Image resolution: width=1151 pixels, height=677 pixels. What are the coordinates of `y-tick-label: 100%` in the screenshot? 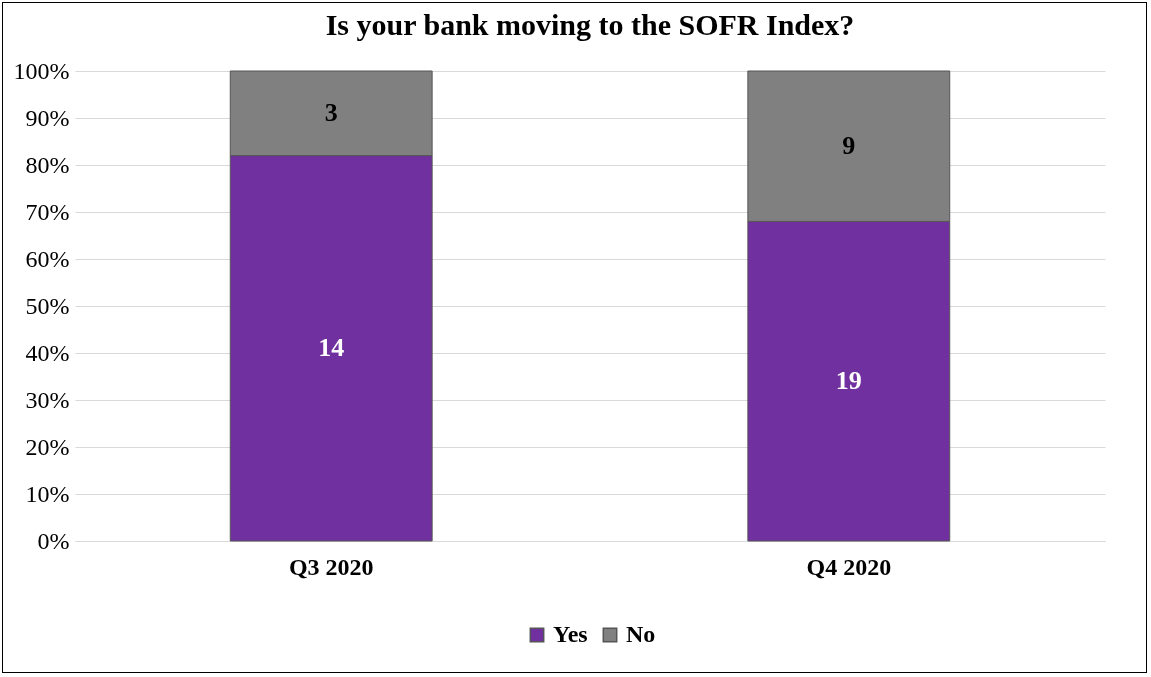 It's located at (41, 70).